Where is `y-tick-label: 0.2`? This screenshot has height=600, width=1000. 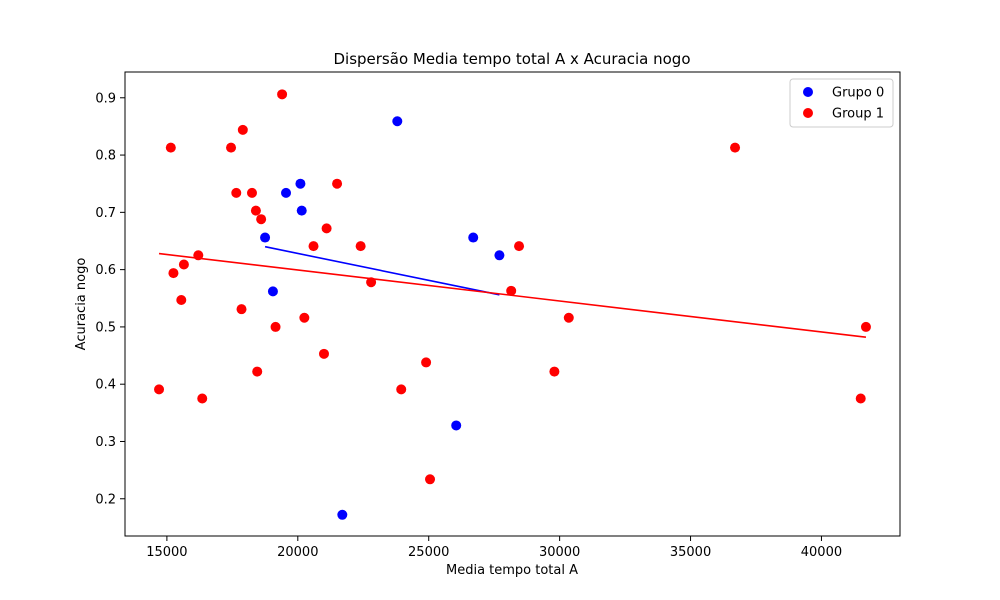 y-tick-label: 0.2 is located at coordinates (105, 499).